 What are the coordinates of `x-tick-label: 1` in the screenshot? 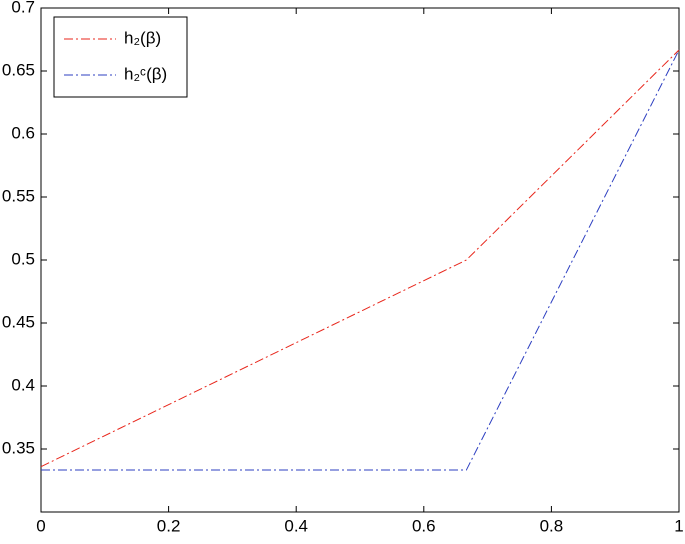 It's located at (678, 525).